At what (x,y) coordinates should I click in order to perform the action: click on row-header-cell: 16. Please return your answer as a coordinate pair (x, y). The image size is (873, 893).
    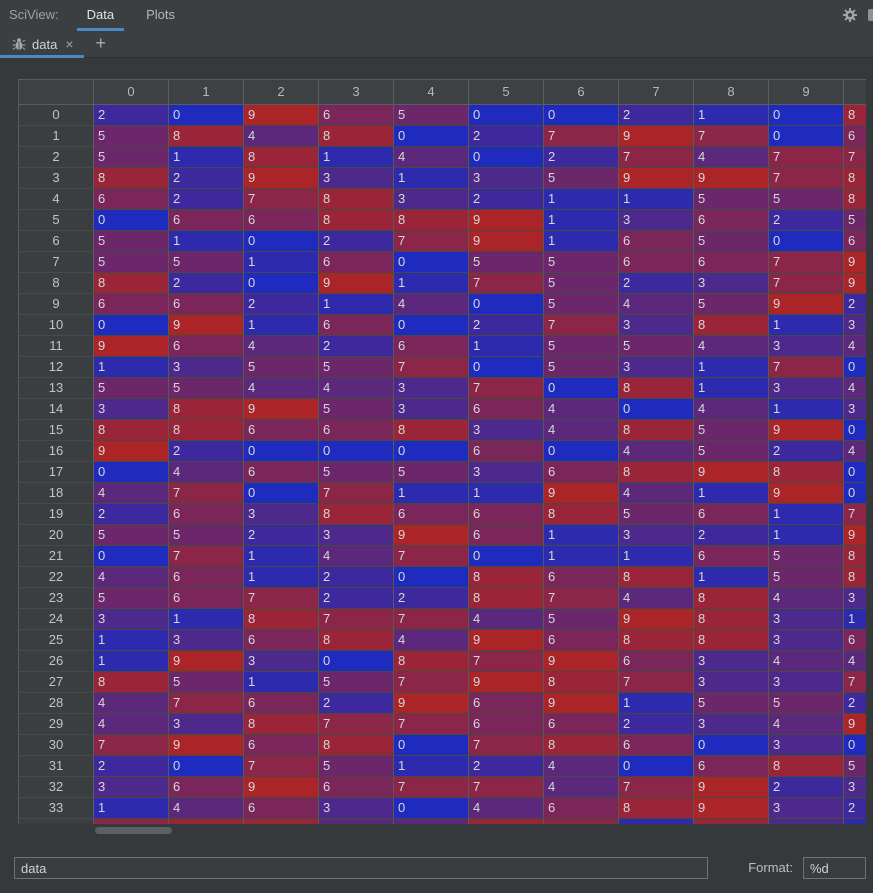
    Looking at the image, I should click on (56, 451).